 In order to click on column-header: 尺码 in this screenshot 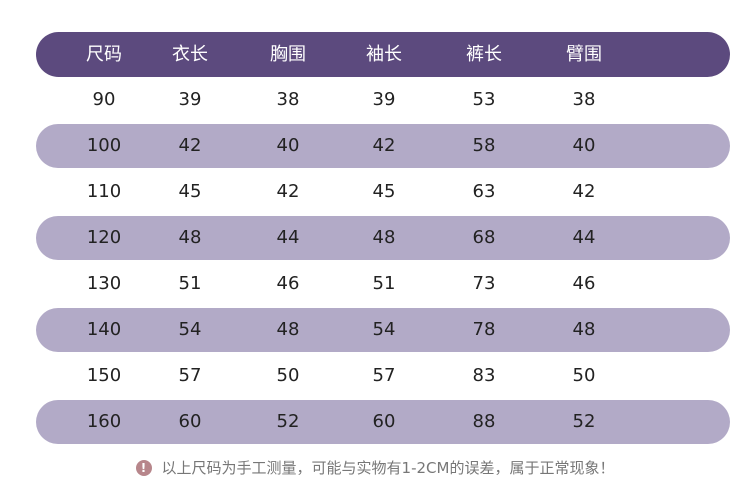, I will do `click(104, 54)`.